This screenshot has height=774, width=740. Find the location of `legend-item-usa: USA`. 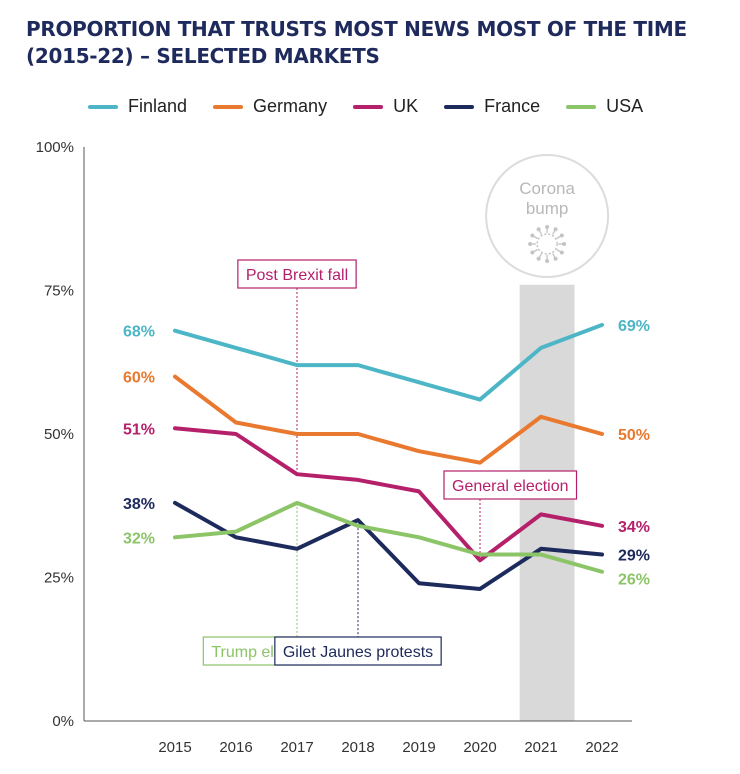

legend-item-usa: USA is located at coordinates (604, 106).